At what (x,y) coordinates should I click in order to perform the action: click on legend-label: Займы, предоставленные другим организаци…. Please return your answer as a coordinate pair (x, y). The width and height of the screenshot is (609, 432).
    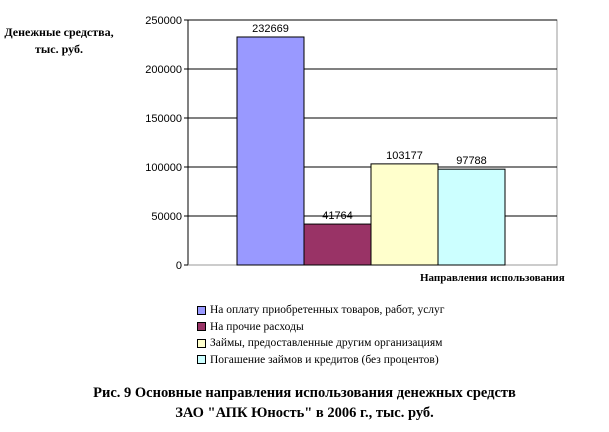
    Looking at the image, I should click on (326, 343).